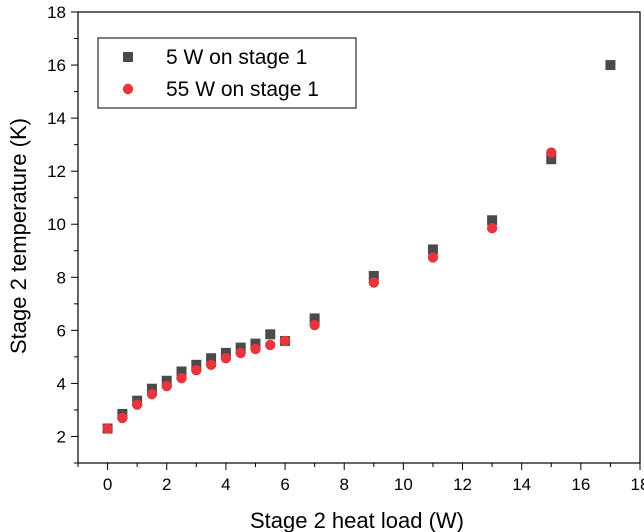 Image resolution: width=644 pixels, height=532 pixels. Describe the element at coordinates (56, 171) in the screenshot. I see `y-tick-label: 12` at that location.